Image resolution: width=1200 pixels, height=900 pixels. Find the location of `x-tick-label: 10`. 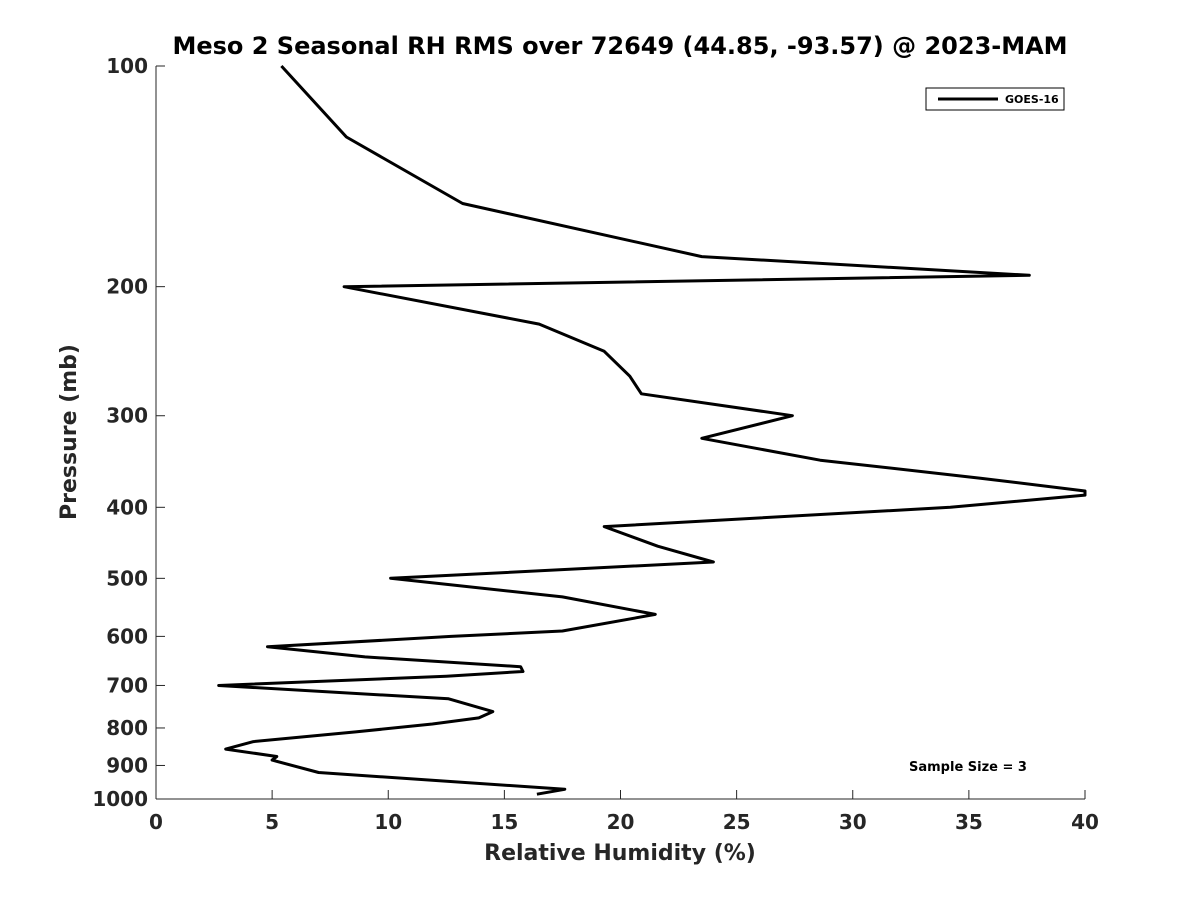

x-tick-label: 10 is located at coordinates (388, 822).